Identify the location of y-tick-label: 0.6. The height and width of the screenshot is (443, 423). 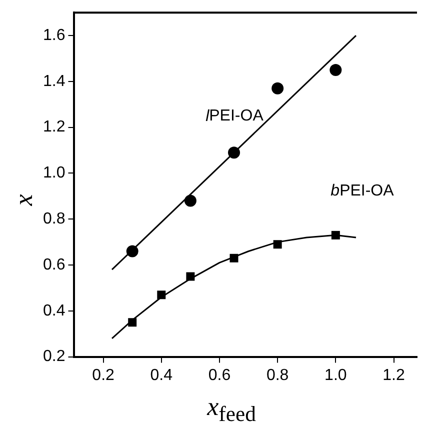
(54, 265).